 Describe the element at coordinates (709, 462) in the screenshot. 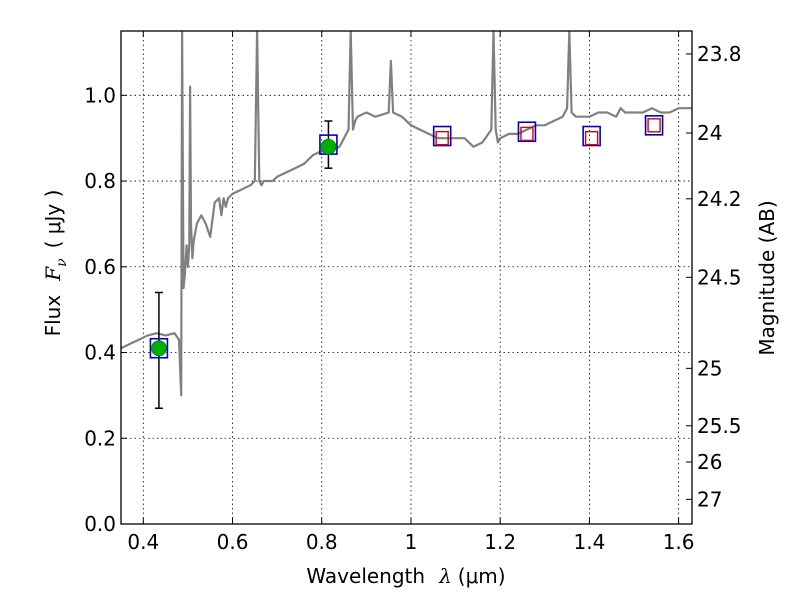

I see `y2-tick-label: 26` at that location.